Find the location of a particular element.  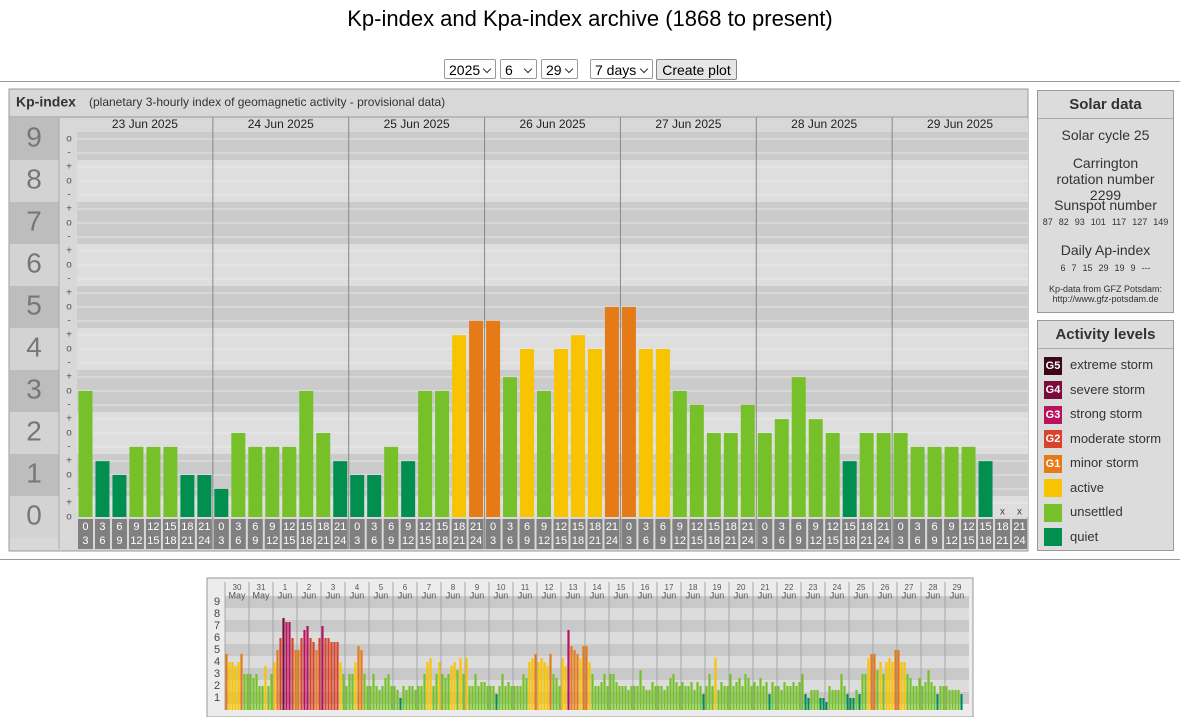

legend-item: G3 strong storm is located at coordinates (1093, 414).